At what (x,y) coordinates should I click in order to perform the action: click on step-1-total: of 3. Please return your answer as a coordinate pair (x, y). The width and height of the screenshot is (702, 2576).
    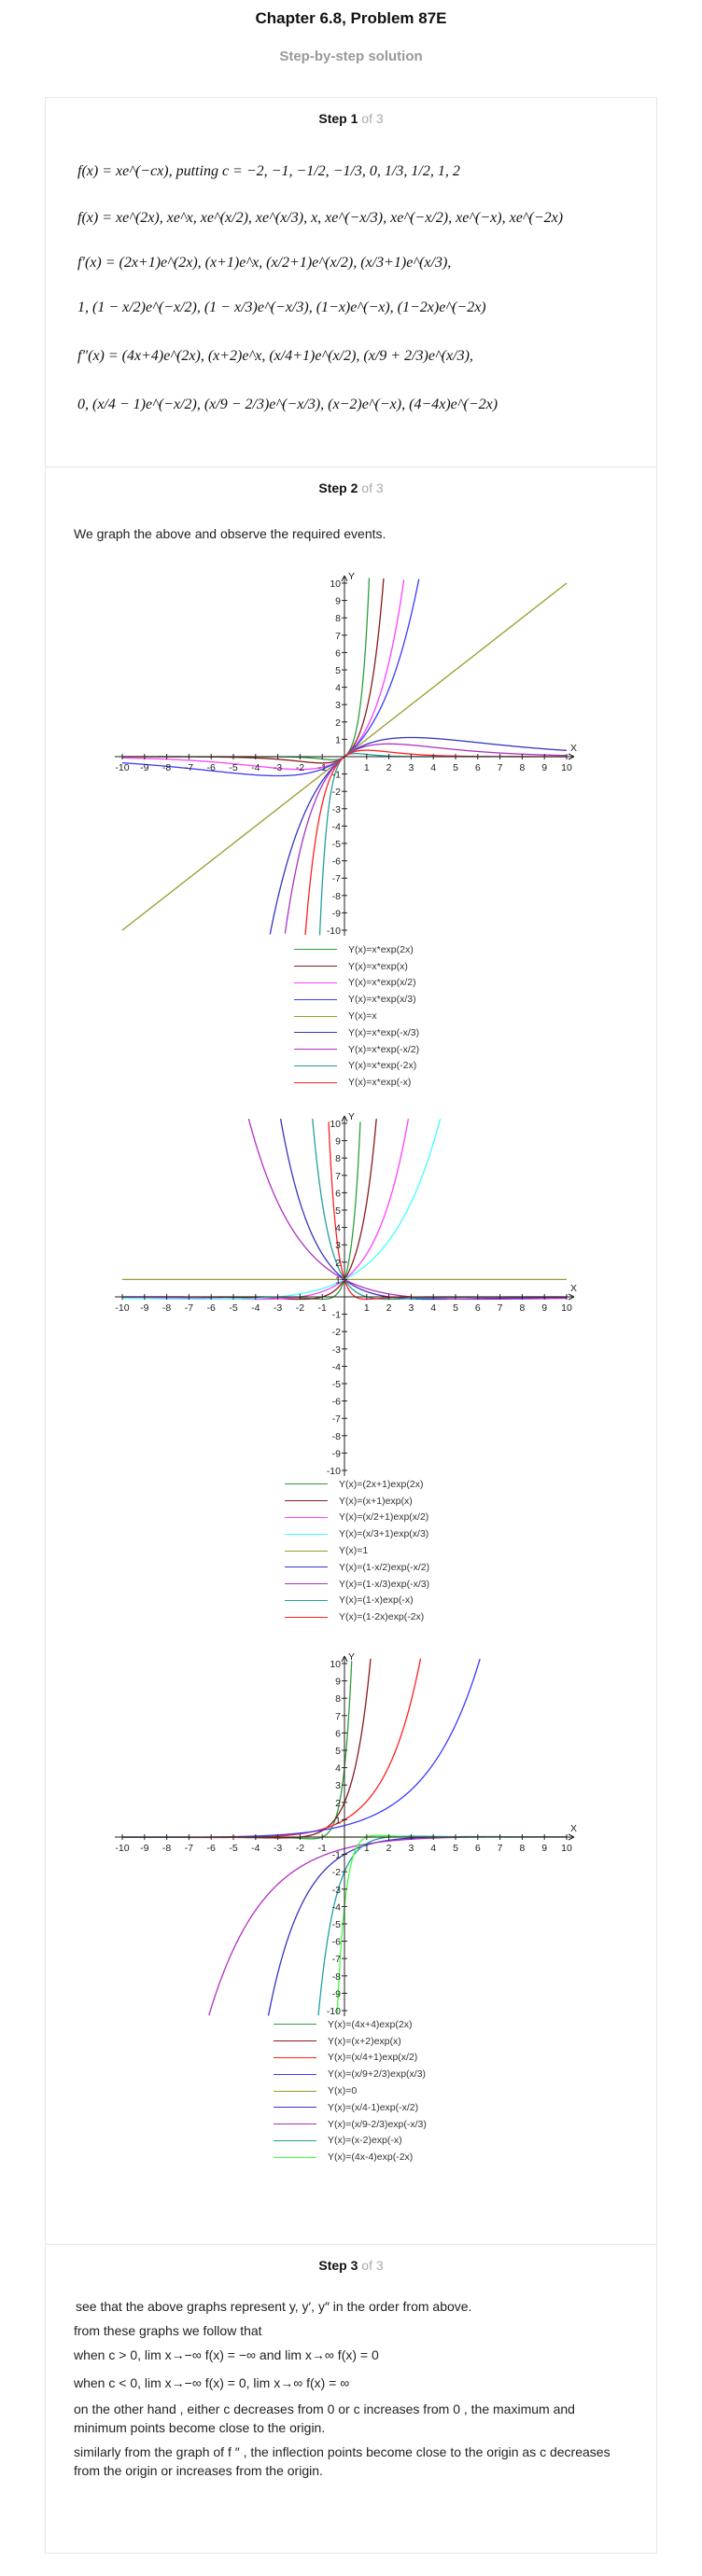
    Looking at the image, I should click on (372, 118).